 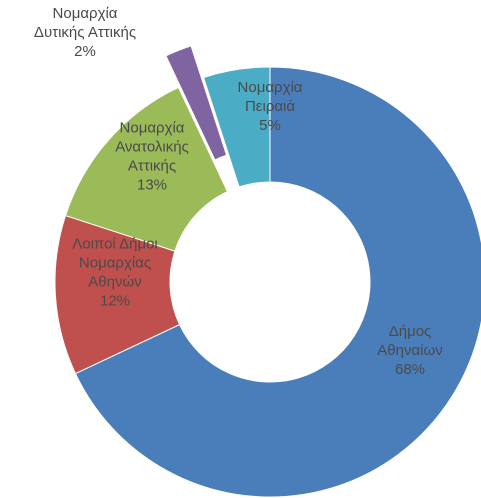 I want to click on slice-label-1-line-1: Νομαρχίας, so click(x=115, y=263).